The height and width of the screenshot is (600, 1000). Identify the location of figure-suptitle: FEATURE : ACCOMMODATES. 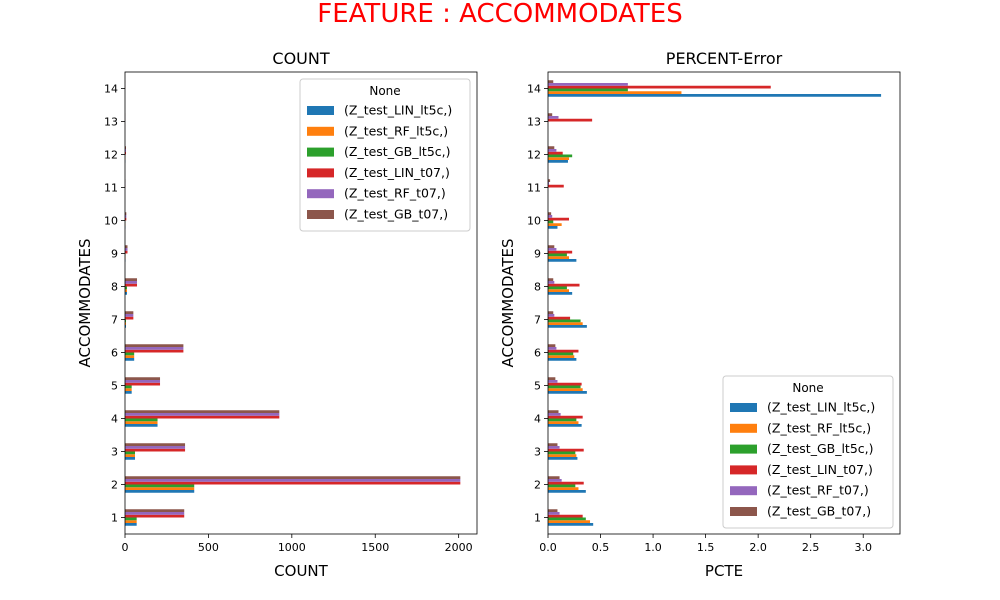
(499, 14).